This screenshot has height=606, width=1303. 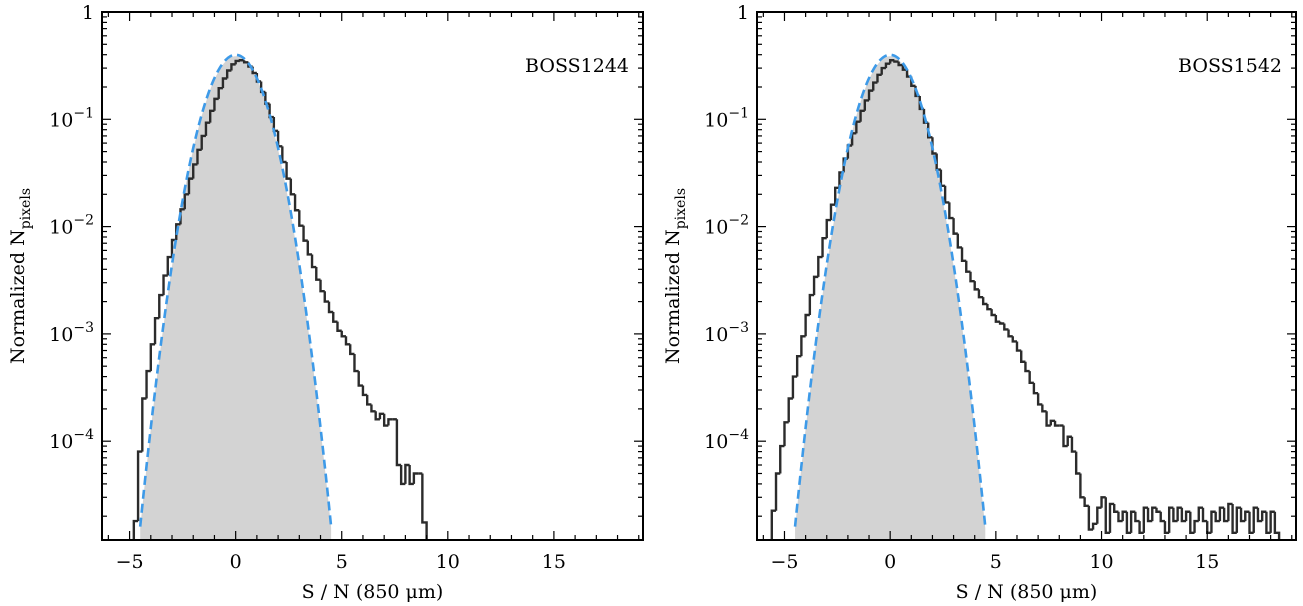 What do you see at coordinates (577, 66) in the screenshot?
I see `panel-label: BOSS1244` at bounding box center [577, 66].